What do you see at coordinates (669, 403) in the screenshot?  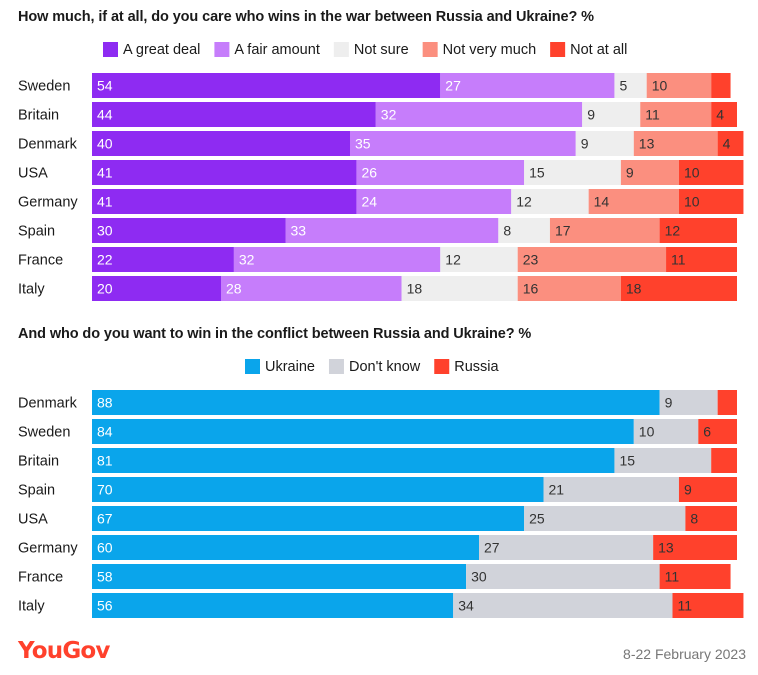 I see `chart2-data-label-denmark-don-t-know: 9` at bounding box center [669, 403].